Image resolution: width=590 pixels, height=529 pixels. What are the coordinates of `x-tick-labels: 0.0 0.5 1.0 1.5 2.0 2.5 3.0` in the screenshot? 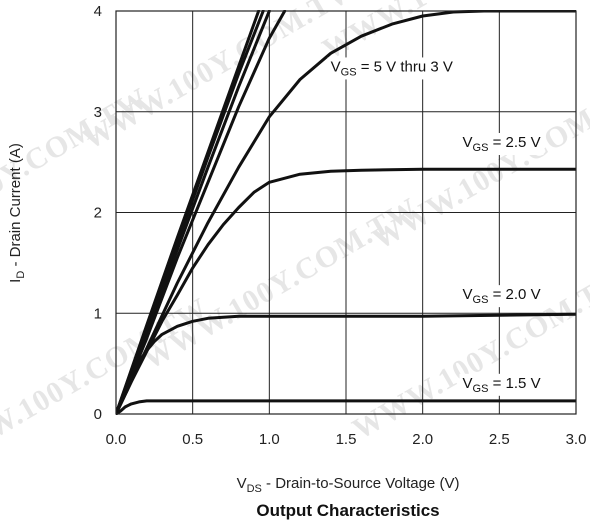 It's located at (346, 439).